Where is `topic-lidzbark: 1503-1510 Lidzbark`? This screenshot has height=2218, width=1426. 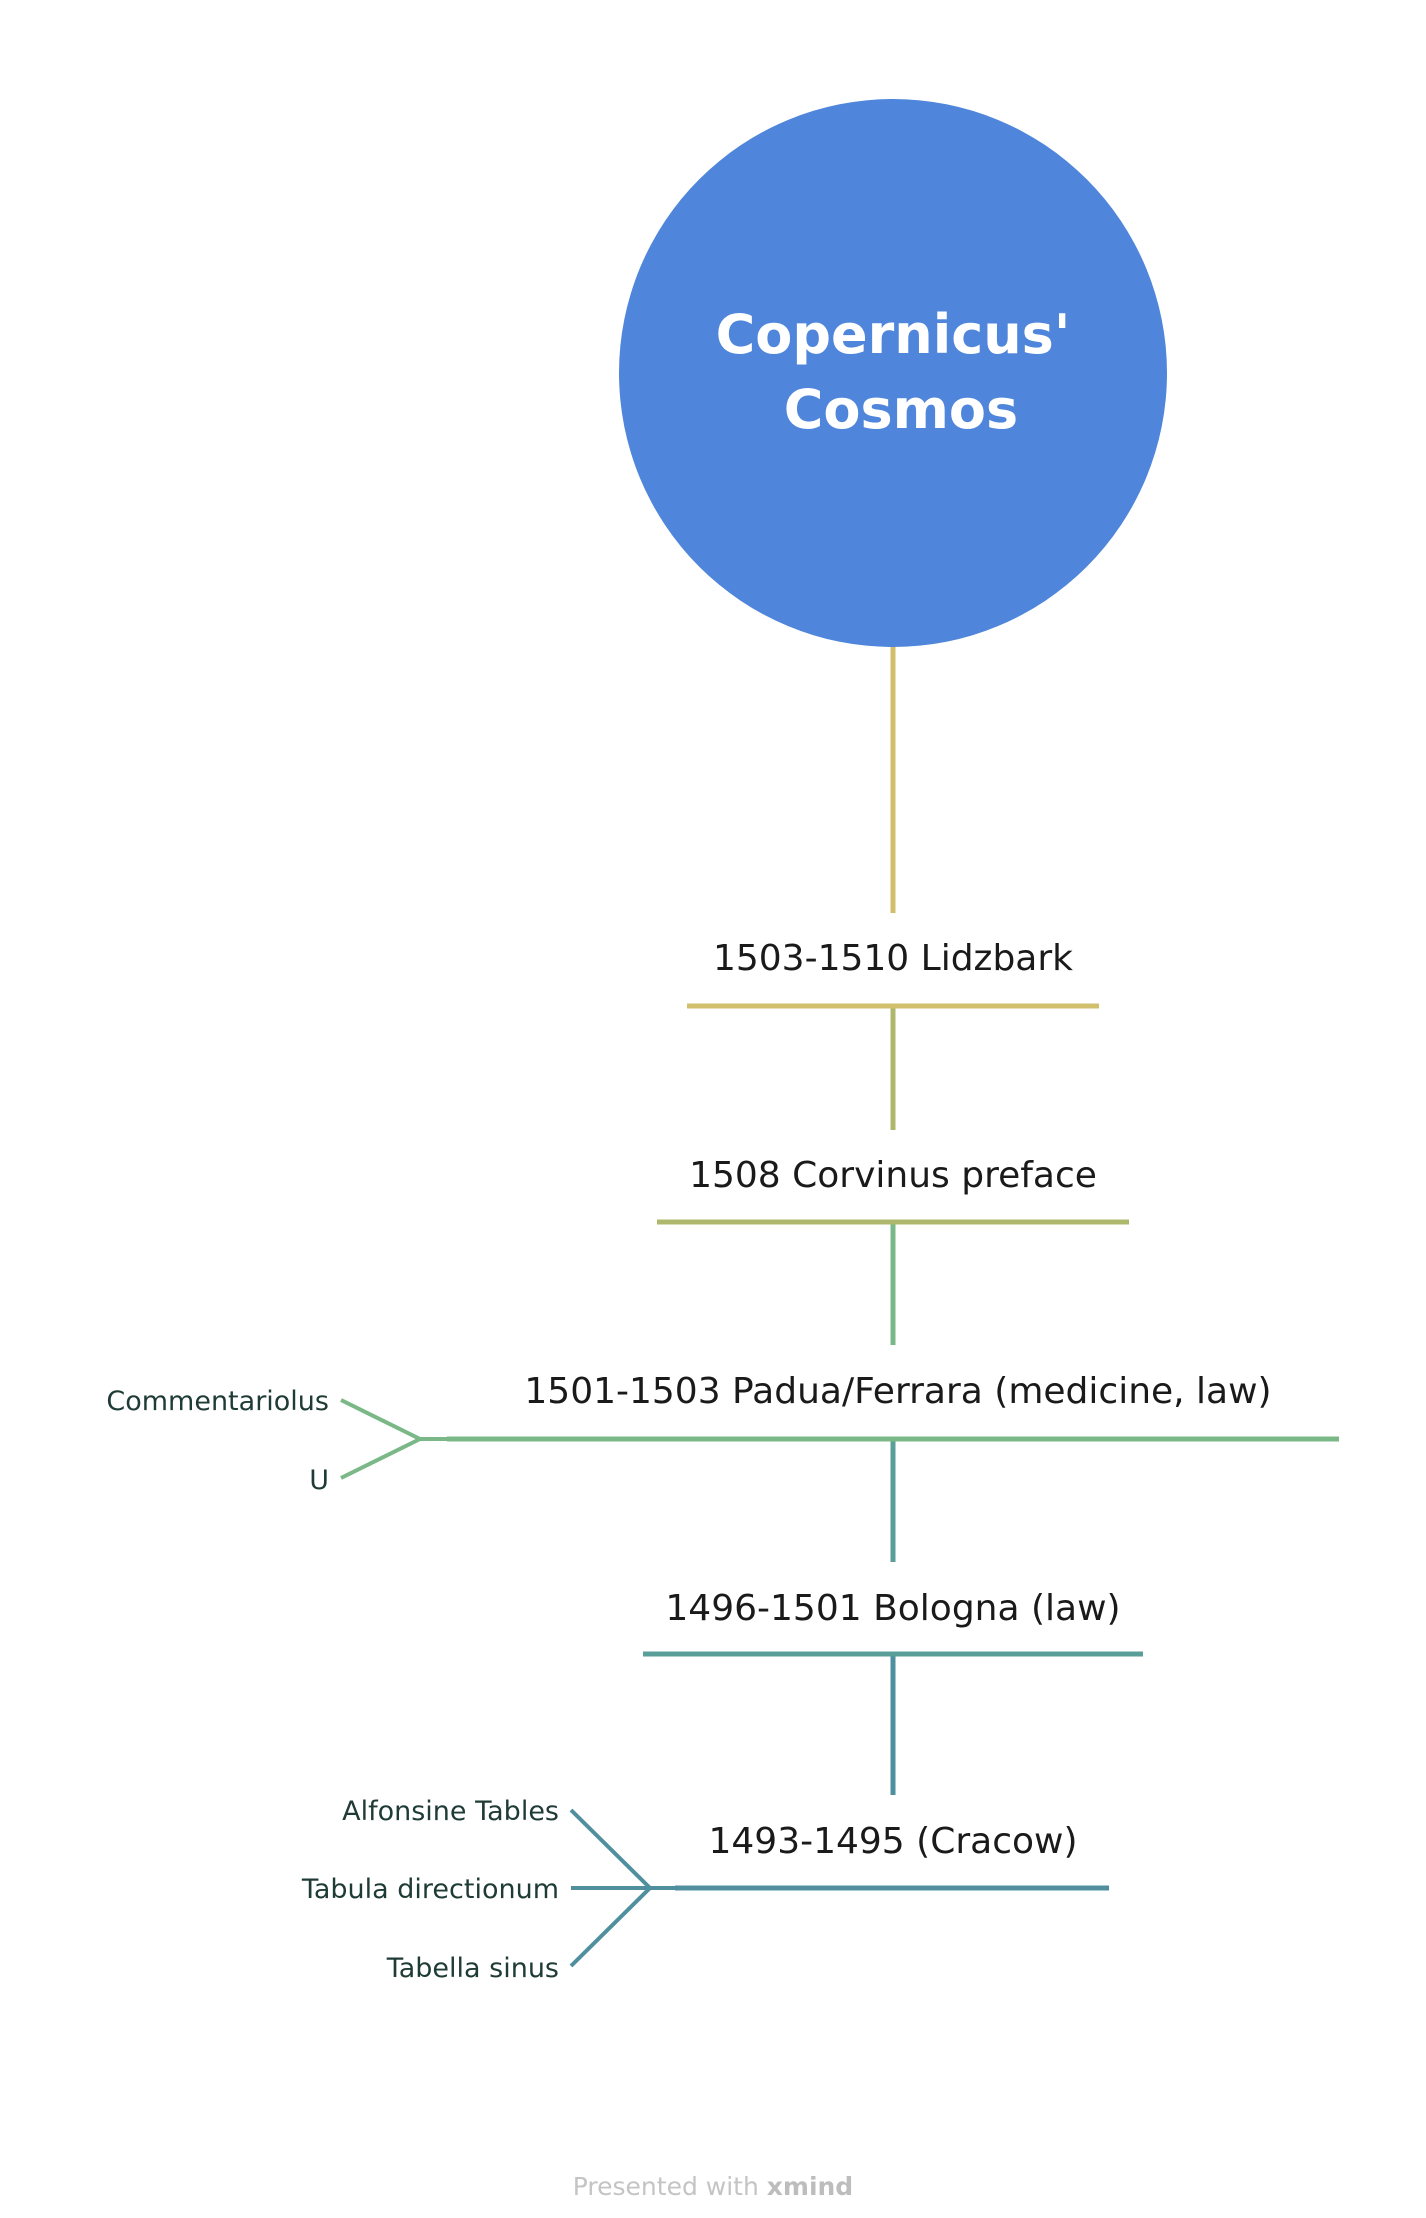 topic-lidzbark: 1503-1510 Lidzbark is located at coordinates (893, 973).